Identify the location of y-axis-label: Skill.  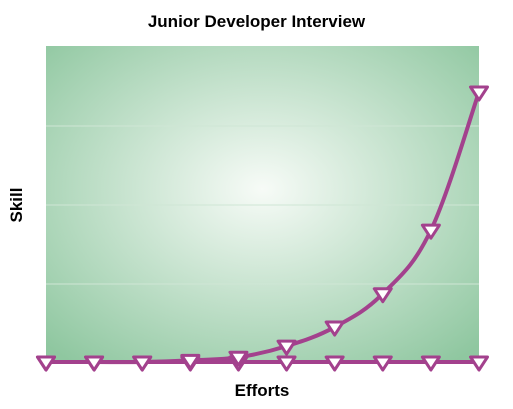
(16, 205).